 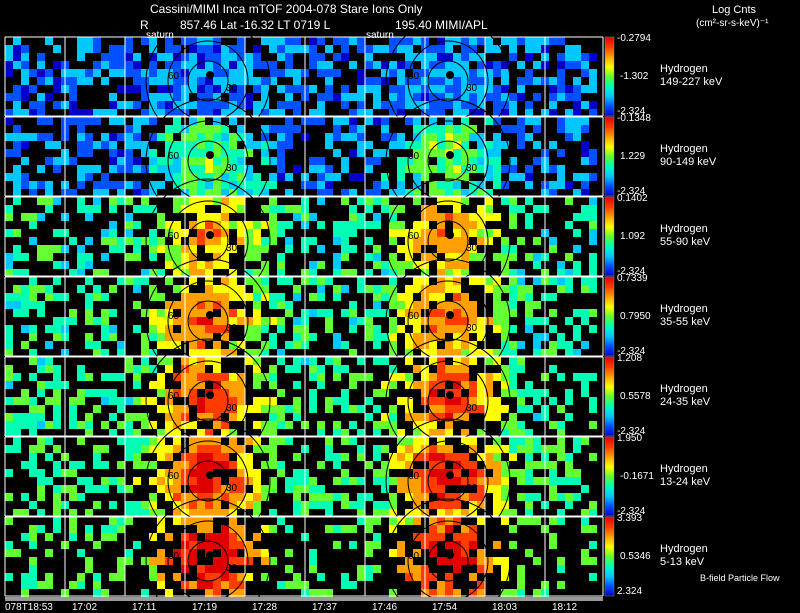 What do you see at coordinates (301, 77) in the screenshot?
I see `panel-0-heatmap` at bounding box center [301, 77].